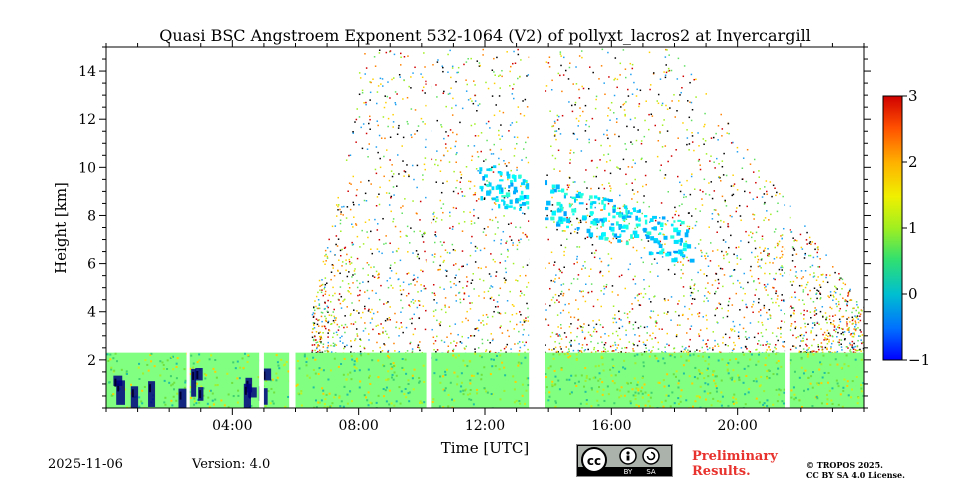 Image resolution: width=960 pixels, height=480 pixels. I want to click on y-tick-label-1: 4, so click(91, 313).